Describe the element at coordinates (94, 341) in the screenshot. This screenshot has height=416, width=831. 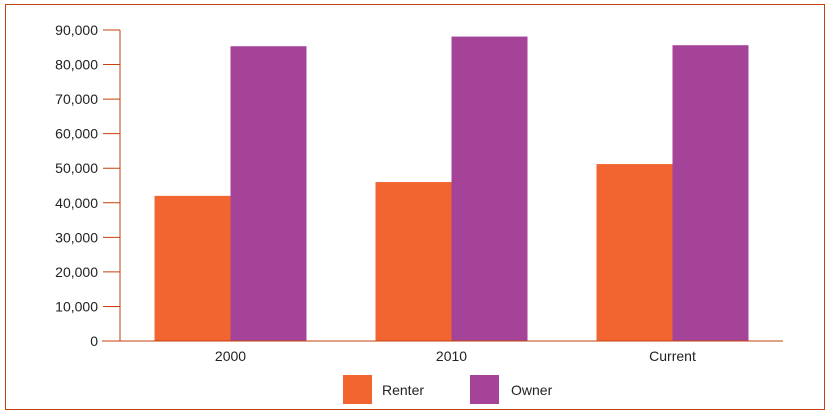
I see `y-tick-label: 0` at that location.